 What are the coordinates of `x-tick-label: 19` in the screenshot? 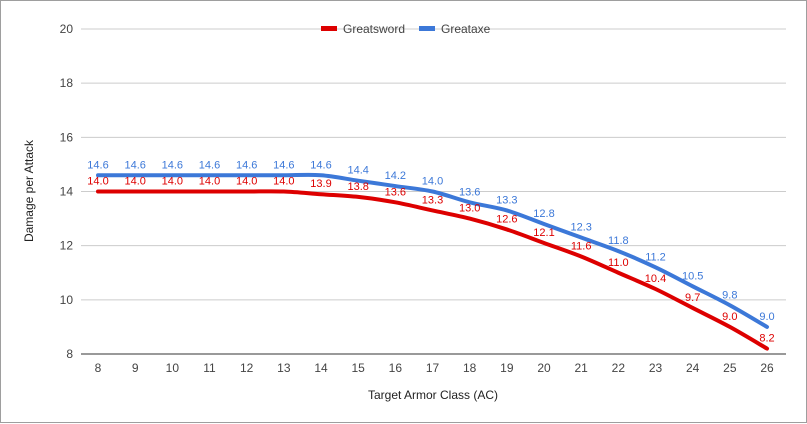 It's located at (507, 368).